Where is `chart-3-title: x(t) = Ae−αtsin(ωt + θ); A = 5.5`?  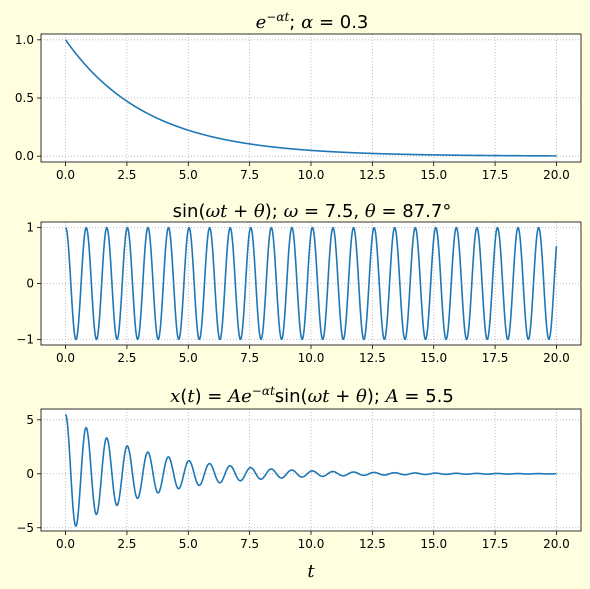
chart-3-title: x(t) = Ae−αtsin(ωt + θ); A = 5.5 is located at coordinates (312, 395).